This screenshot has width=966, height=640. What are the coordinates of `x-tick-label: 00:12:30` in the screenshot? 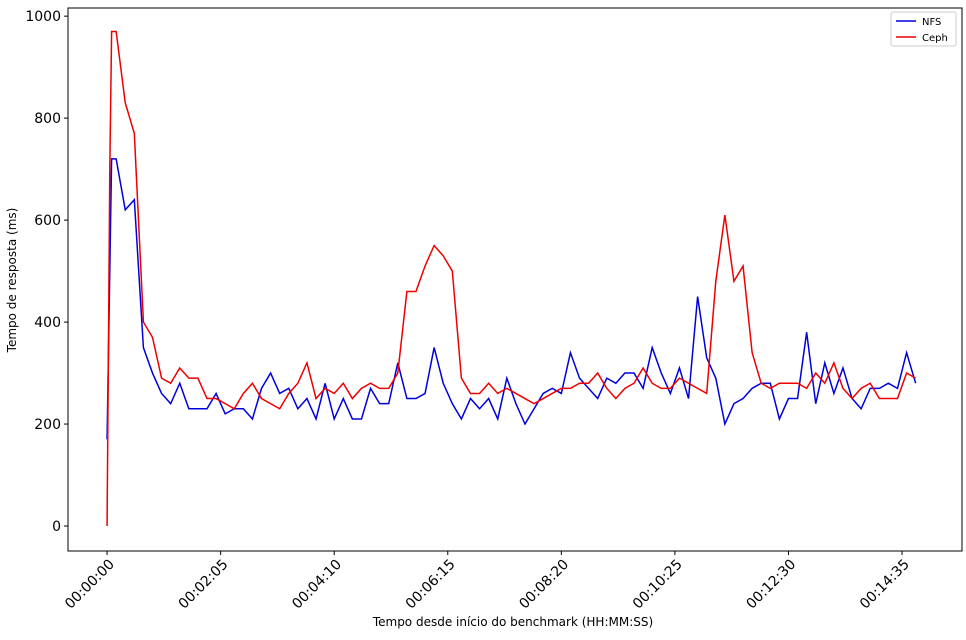 It's located at (772, 585).